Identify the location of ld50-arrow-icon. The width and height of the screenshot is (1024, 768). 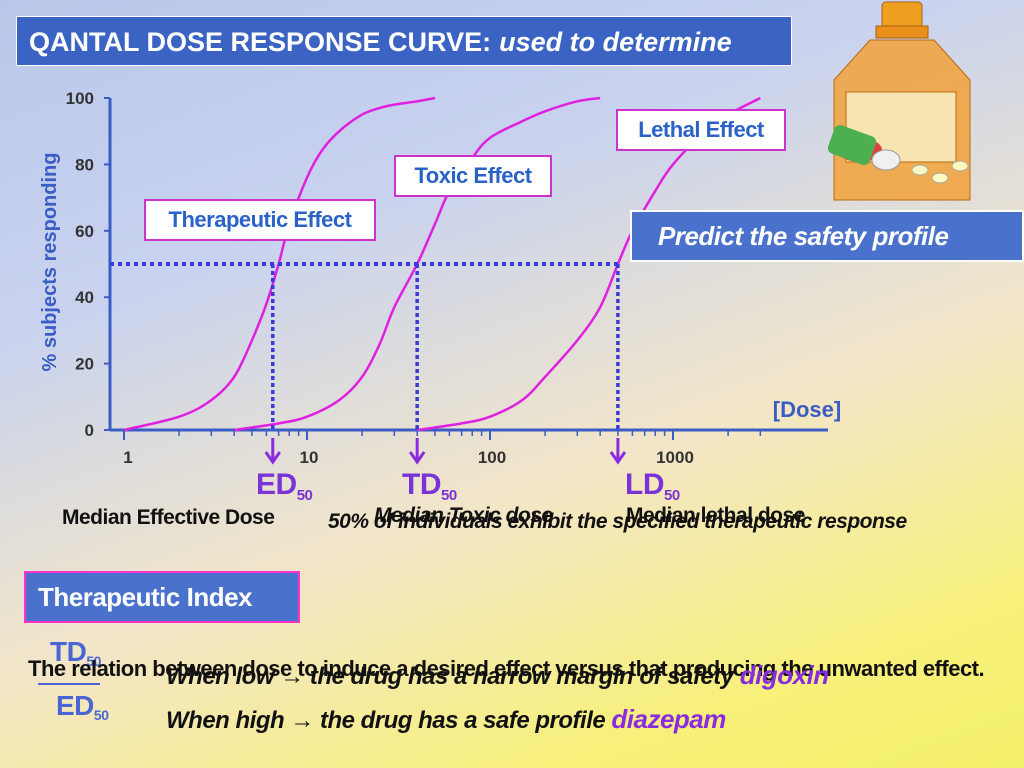
(618, 458).